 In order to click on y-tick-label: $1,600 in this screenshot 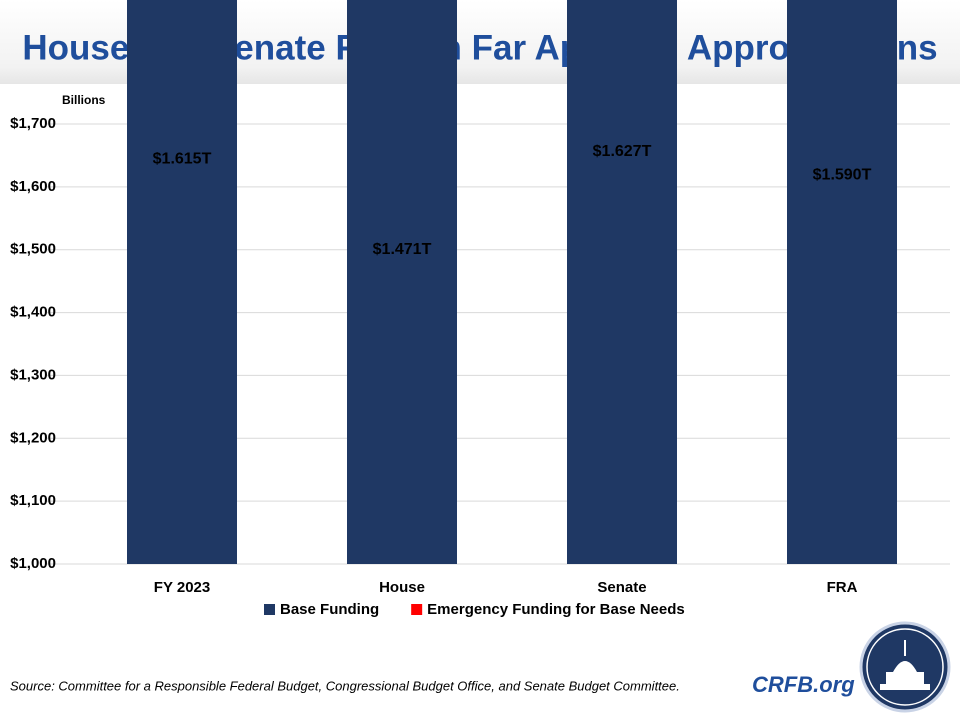, I will do `click(33, 186)`.